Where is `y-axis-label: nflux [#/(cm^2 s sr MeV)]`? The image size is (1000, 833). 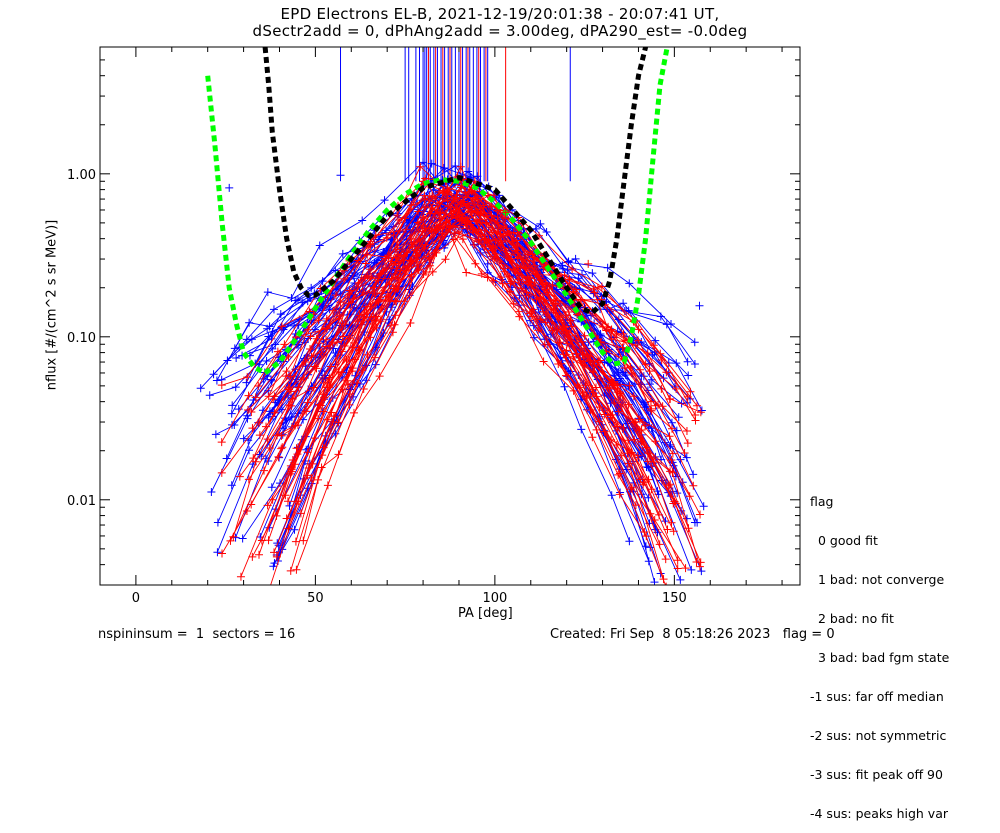
y-axis-label: nflux [#/(cm^2 s sr MeV)] is located at coordinates (52, 305).